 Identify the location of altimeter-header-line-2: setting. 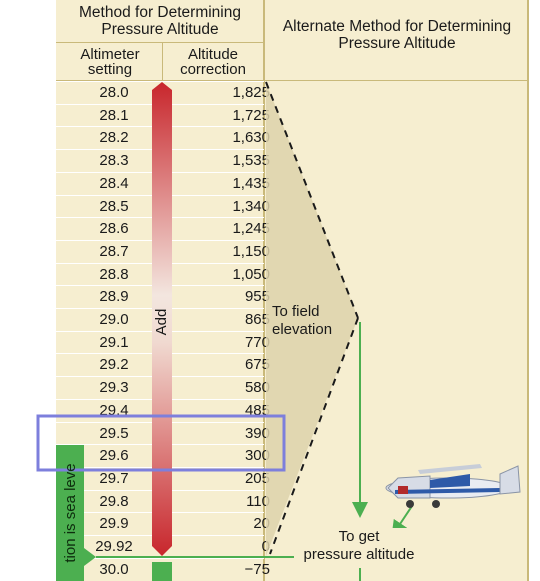
(110, 69).